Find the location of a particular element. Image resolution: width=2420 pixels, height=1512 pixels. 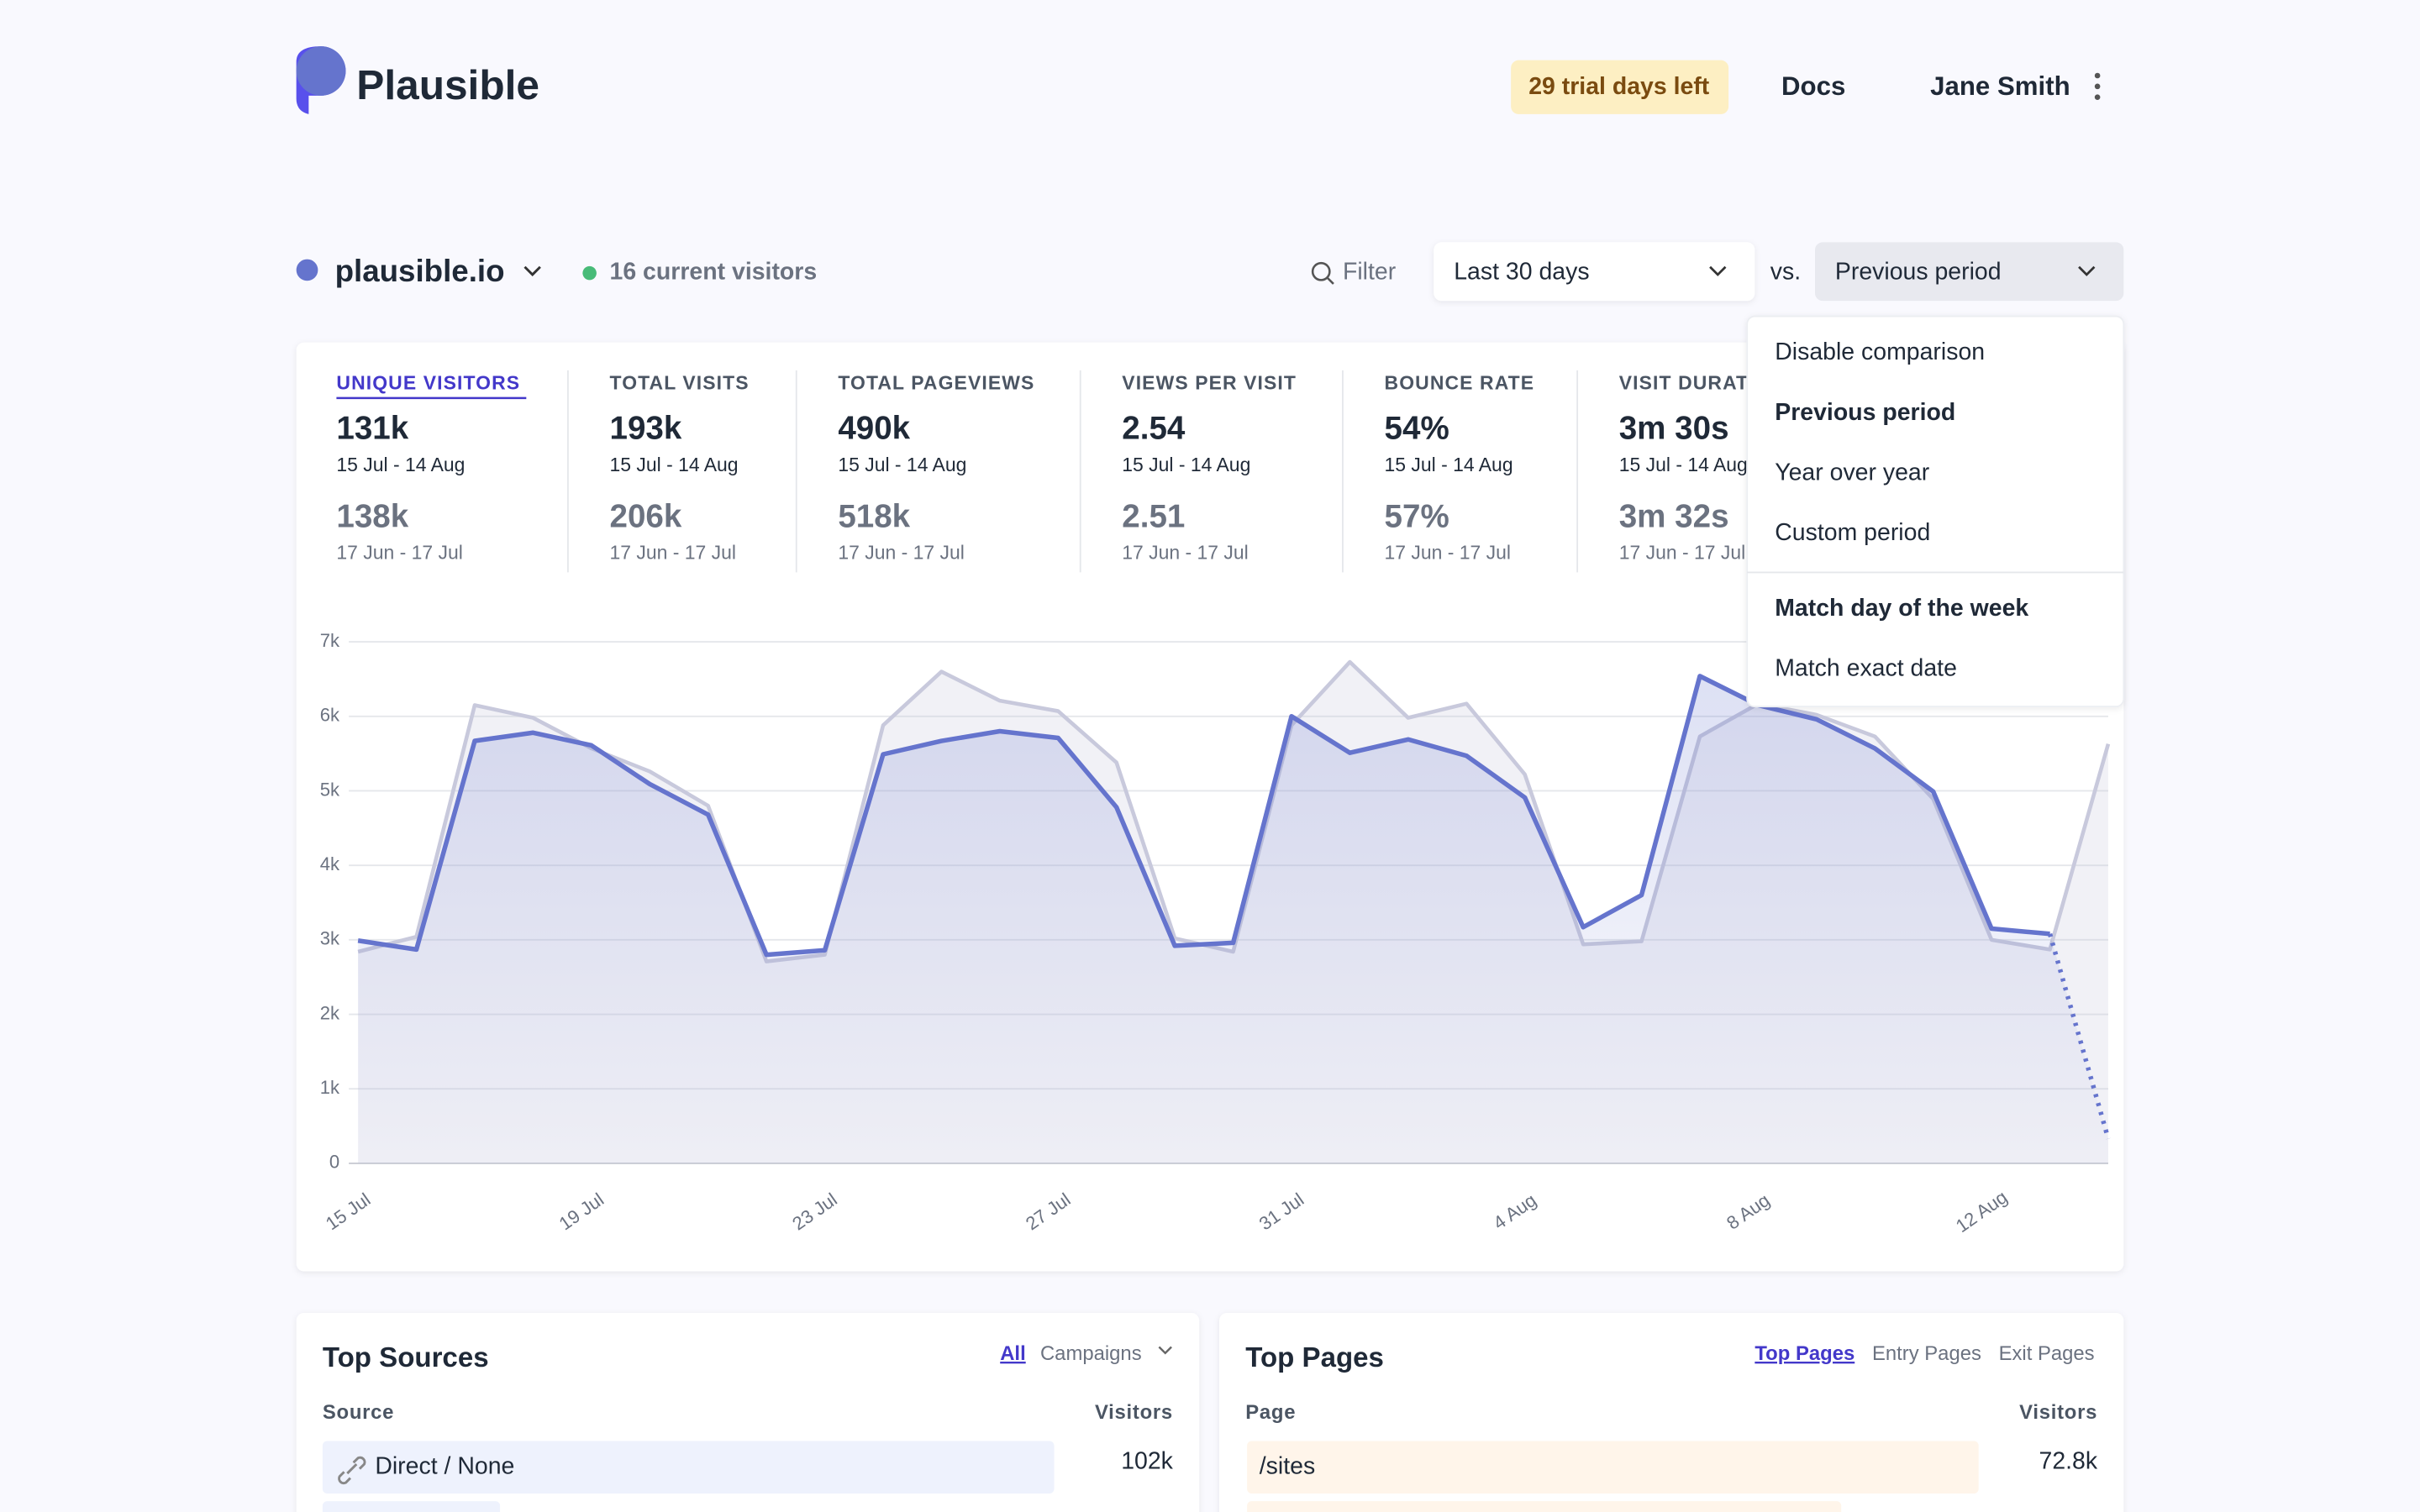

vs-label: vs. is located at coordinates (1786, 272).